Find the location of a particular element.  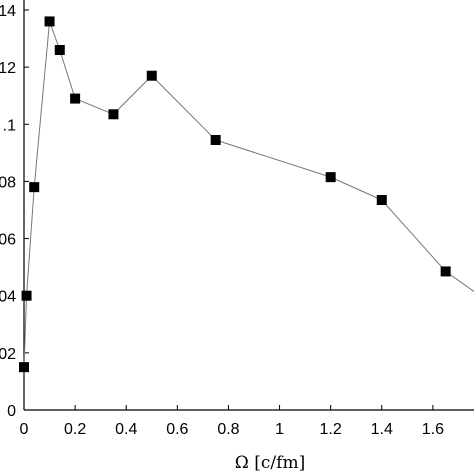

x-tick-label: 0.2 is located at coordinates (75, 429).